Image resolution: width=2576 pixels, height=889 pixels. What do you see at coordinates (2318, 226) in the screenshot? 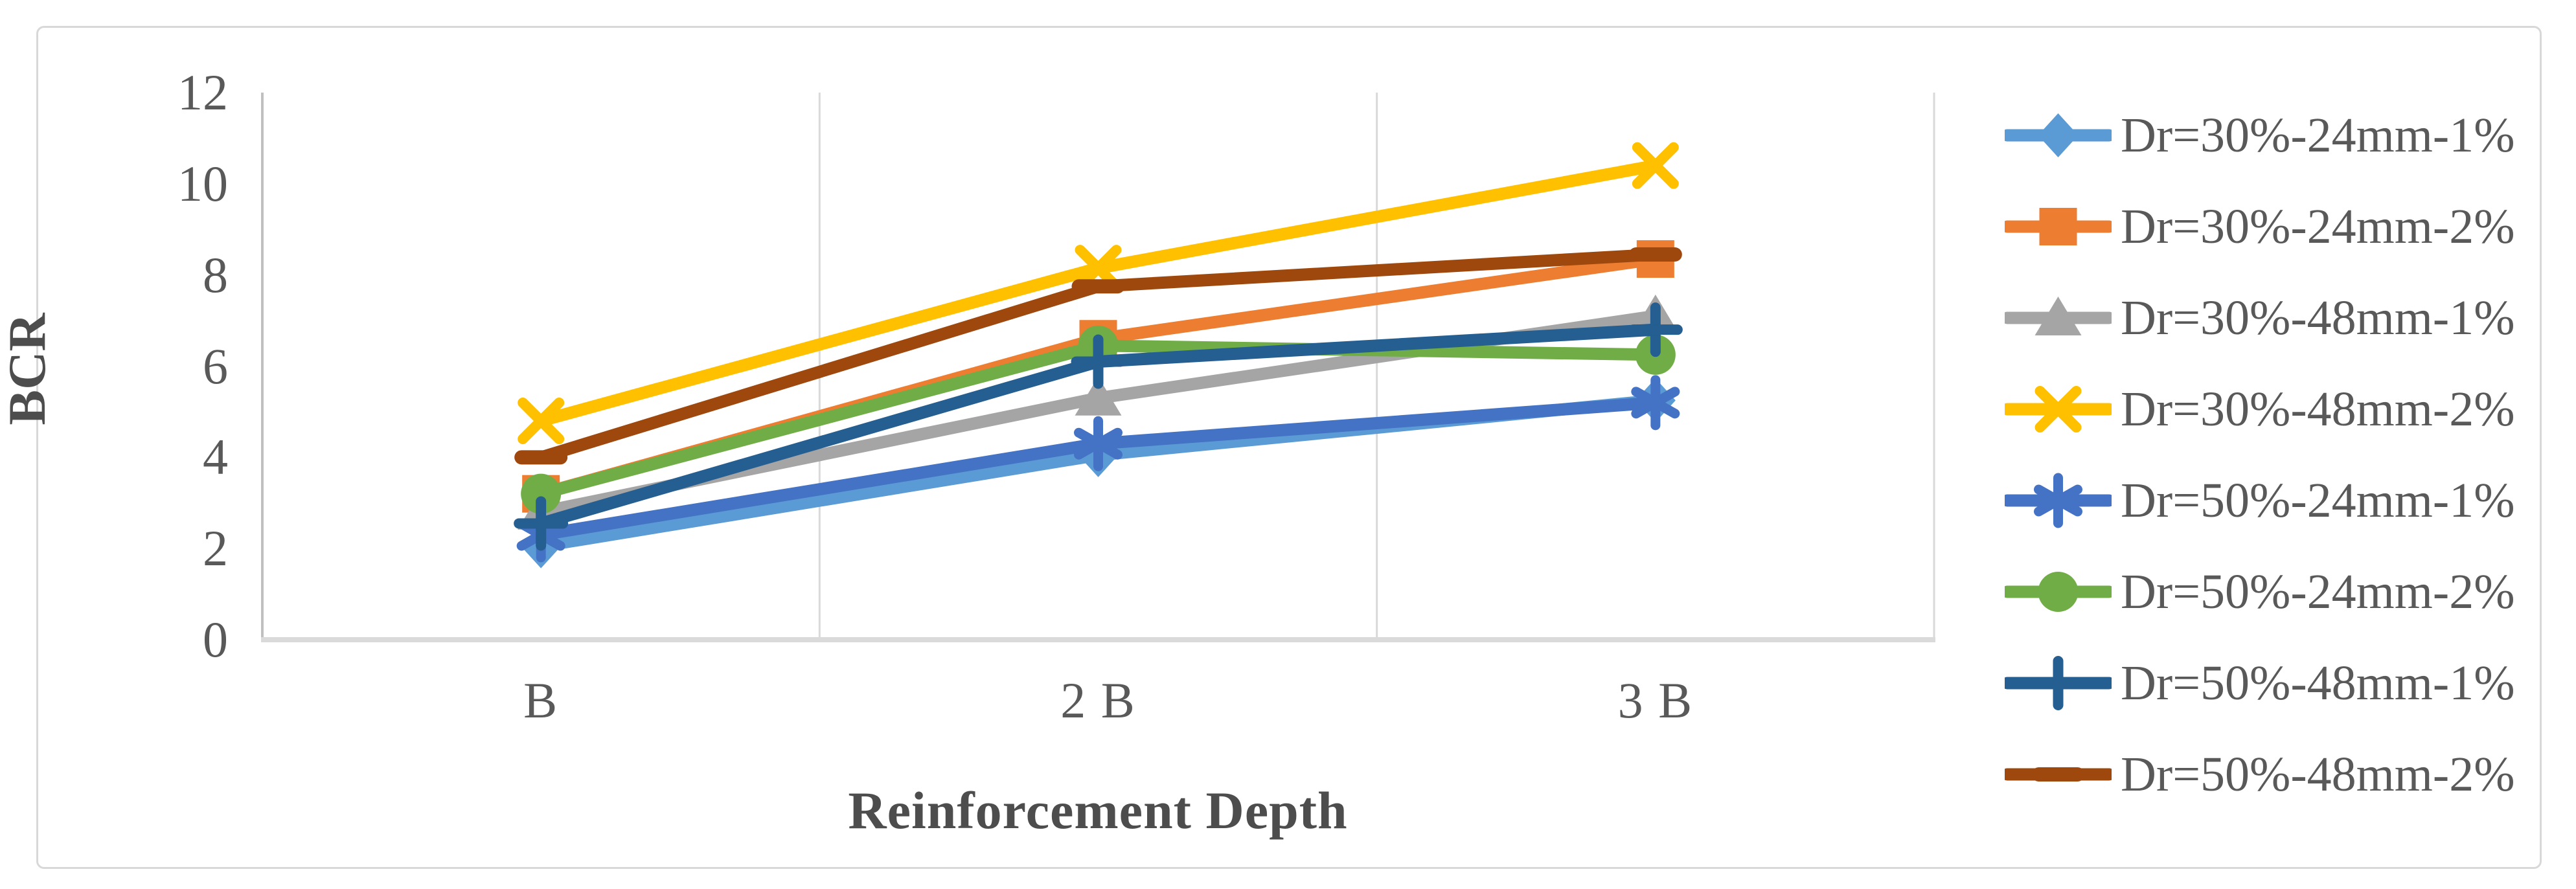
I see `legend-label: Dr=30%-24mm-2%` at bounding box center [2318, 226].